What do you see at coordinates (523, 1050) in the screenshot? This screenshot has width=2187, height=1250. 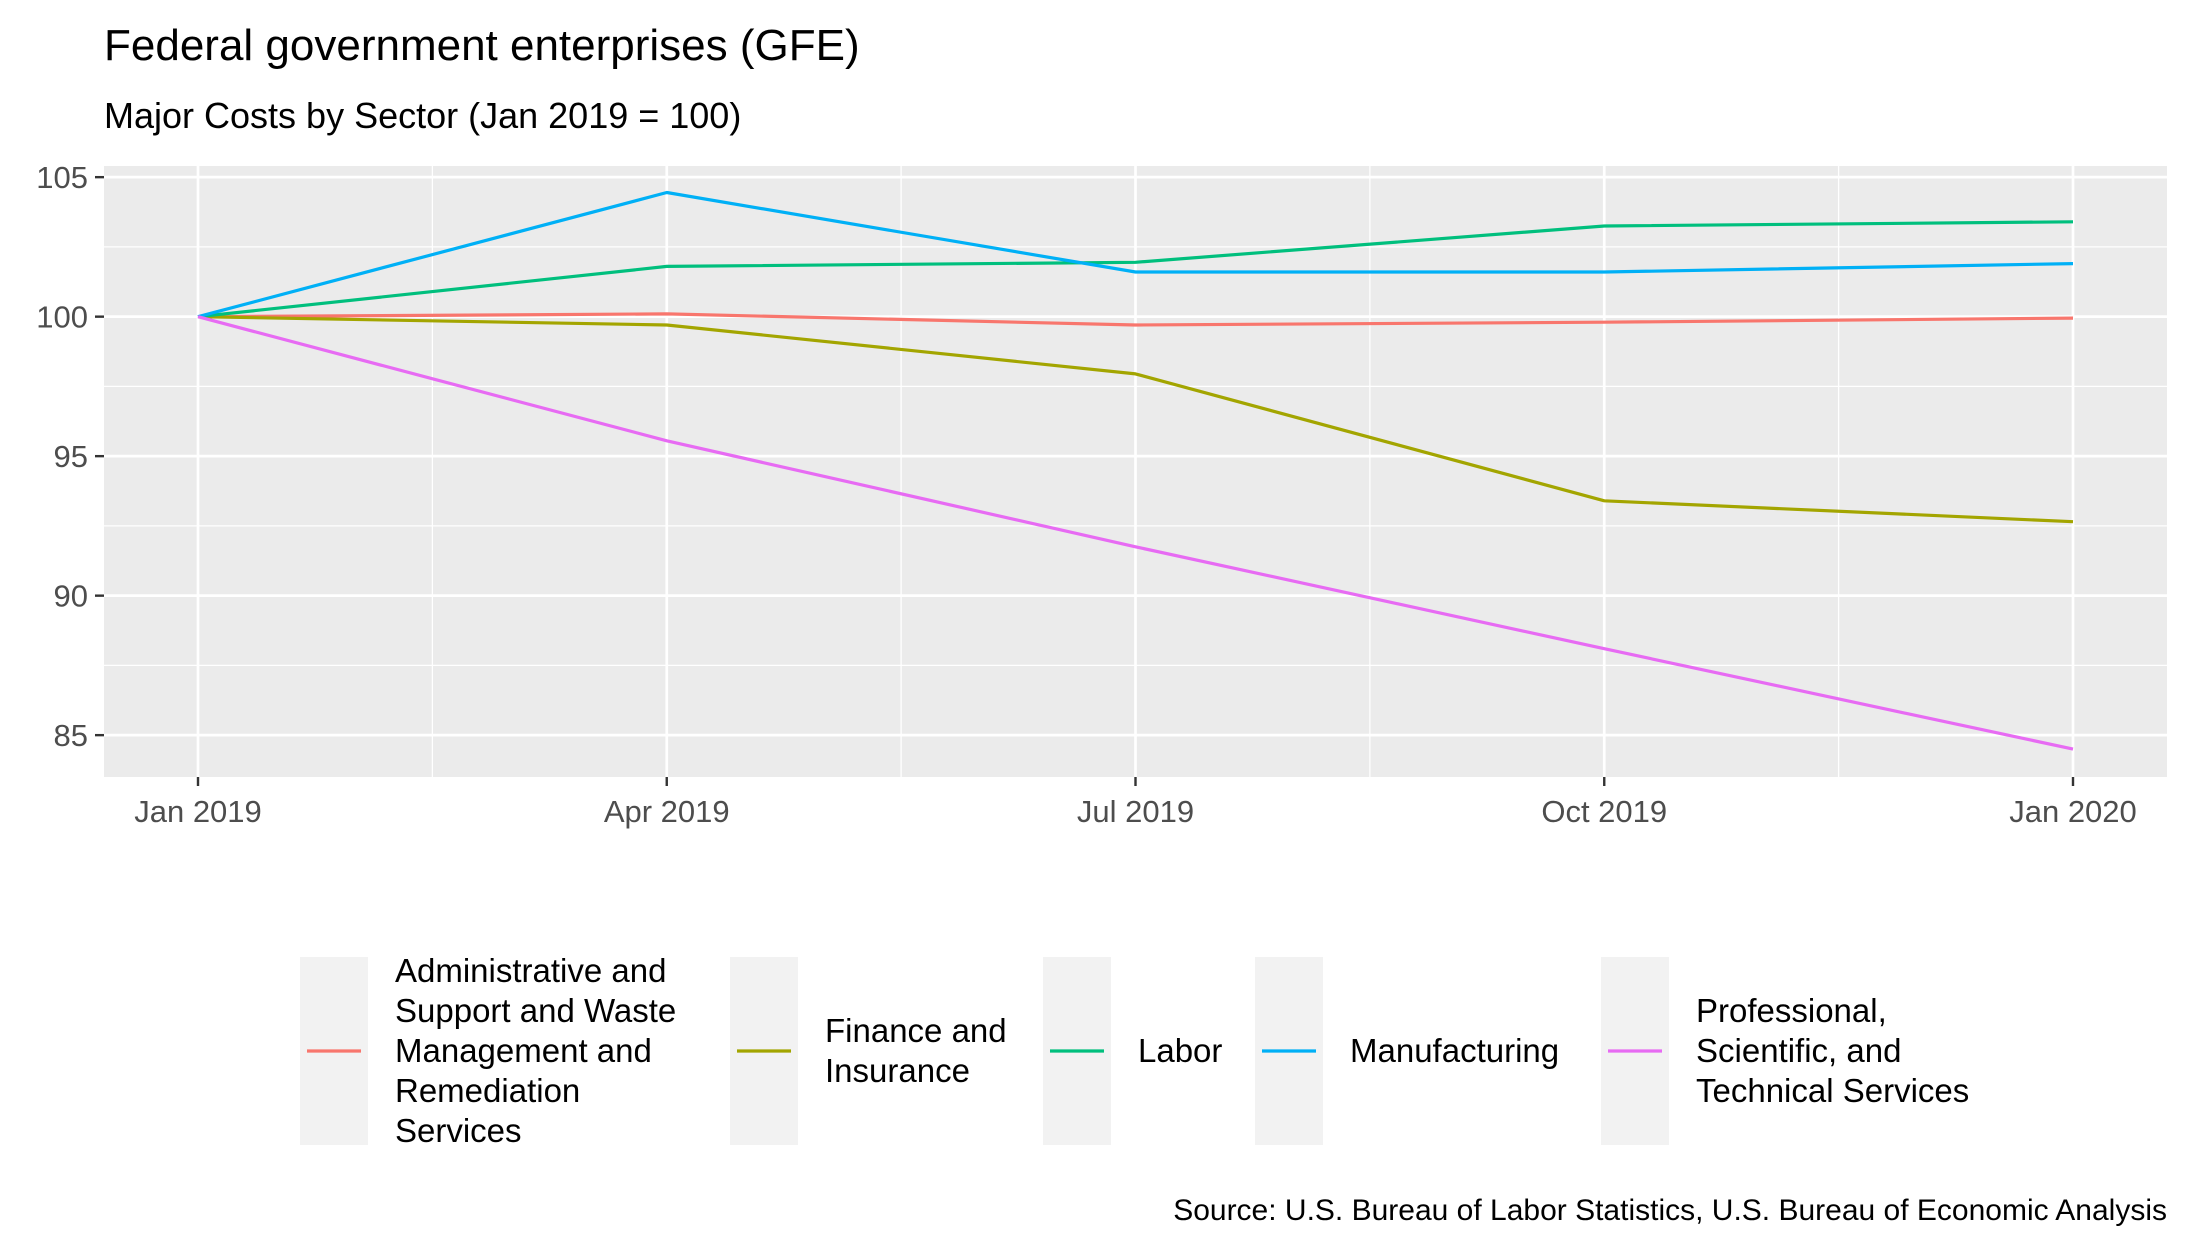 I see `legend-label-line: Management and` at bounding box center [523, 1050].